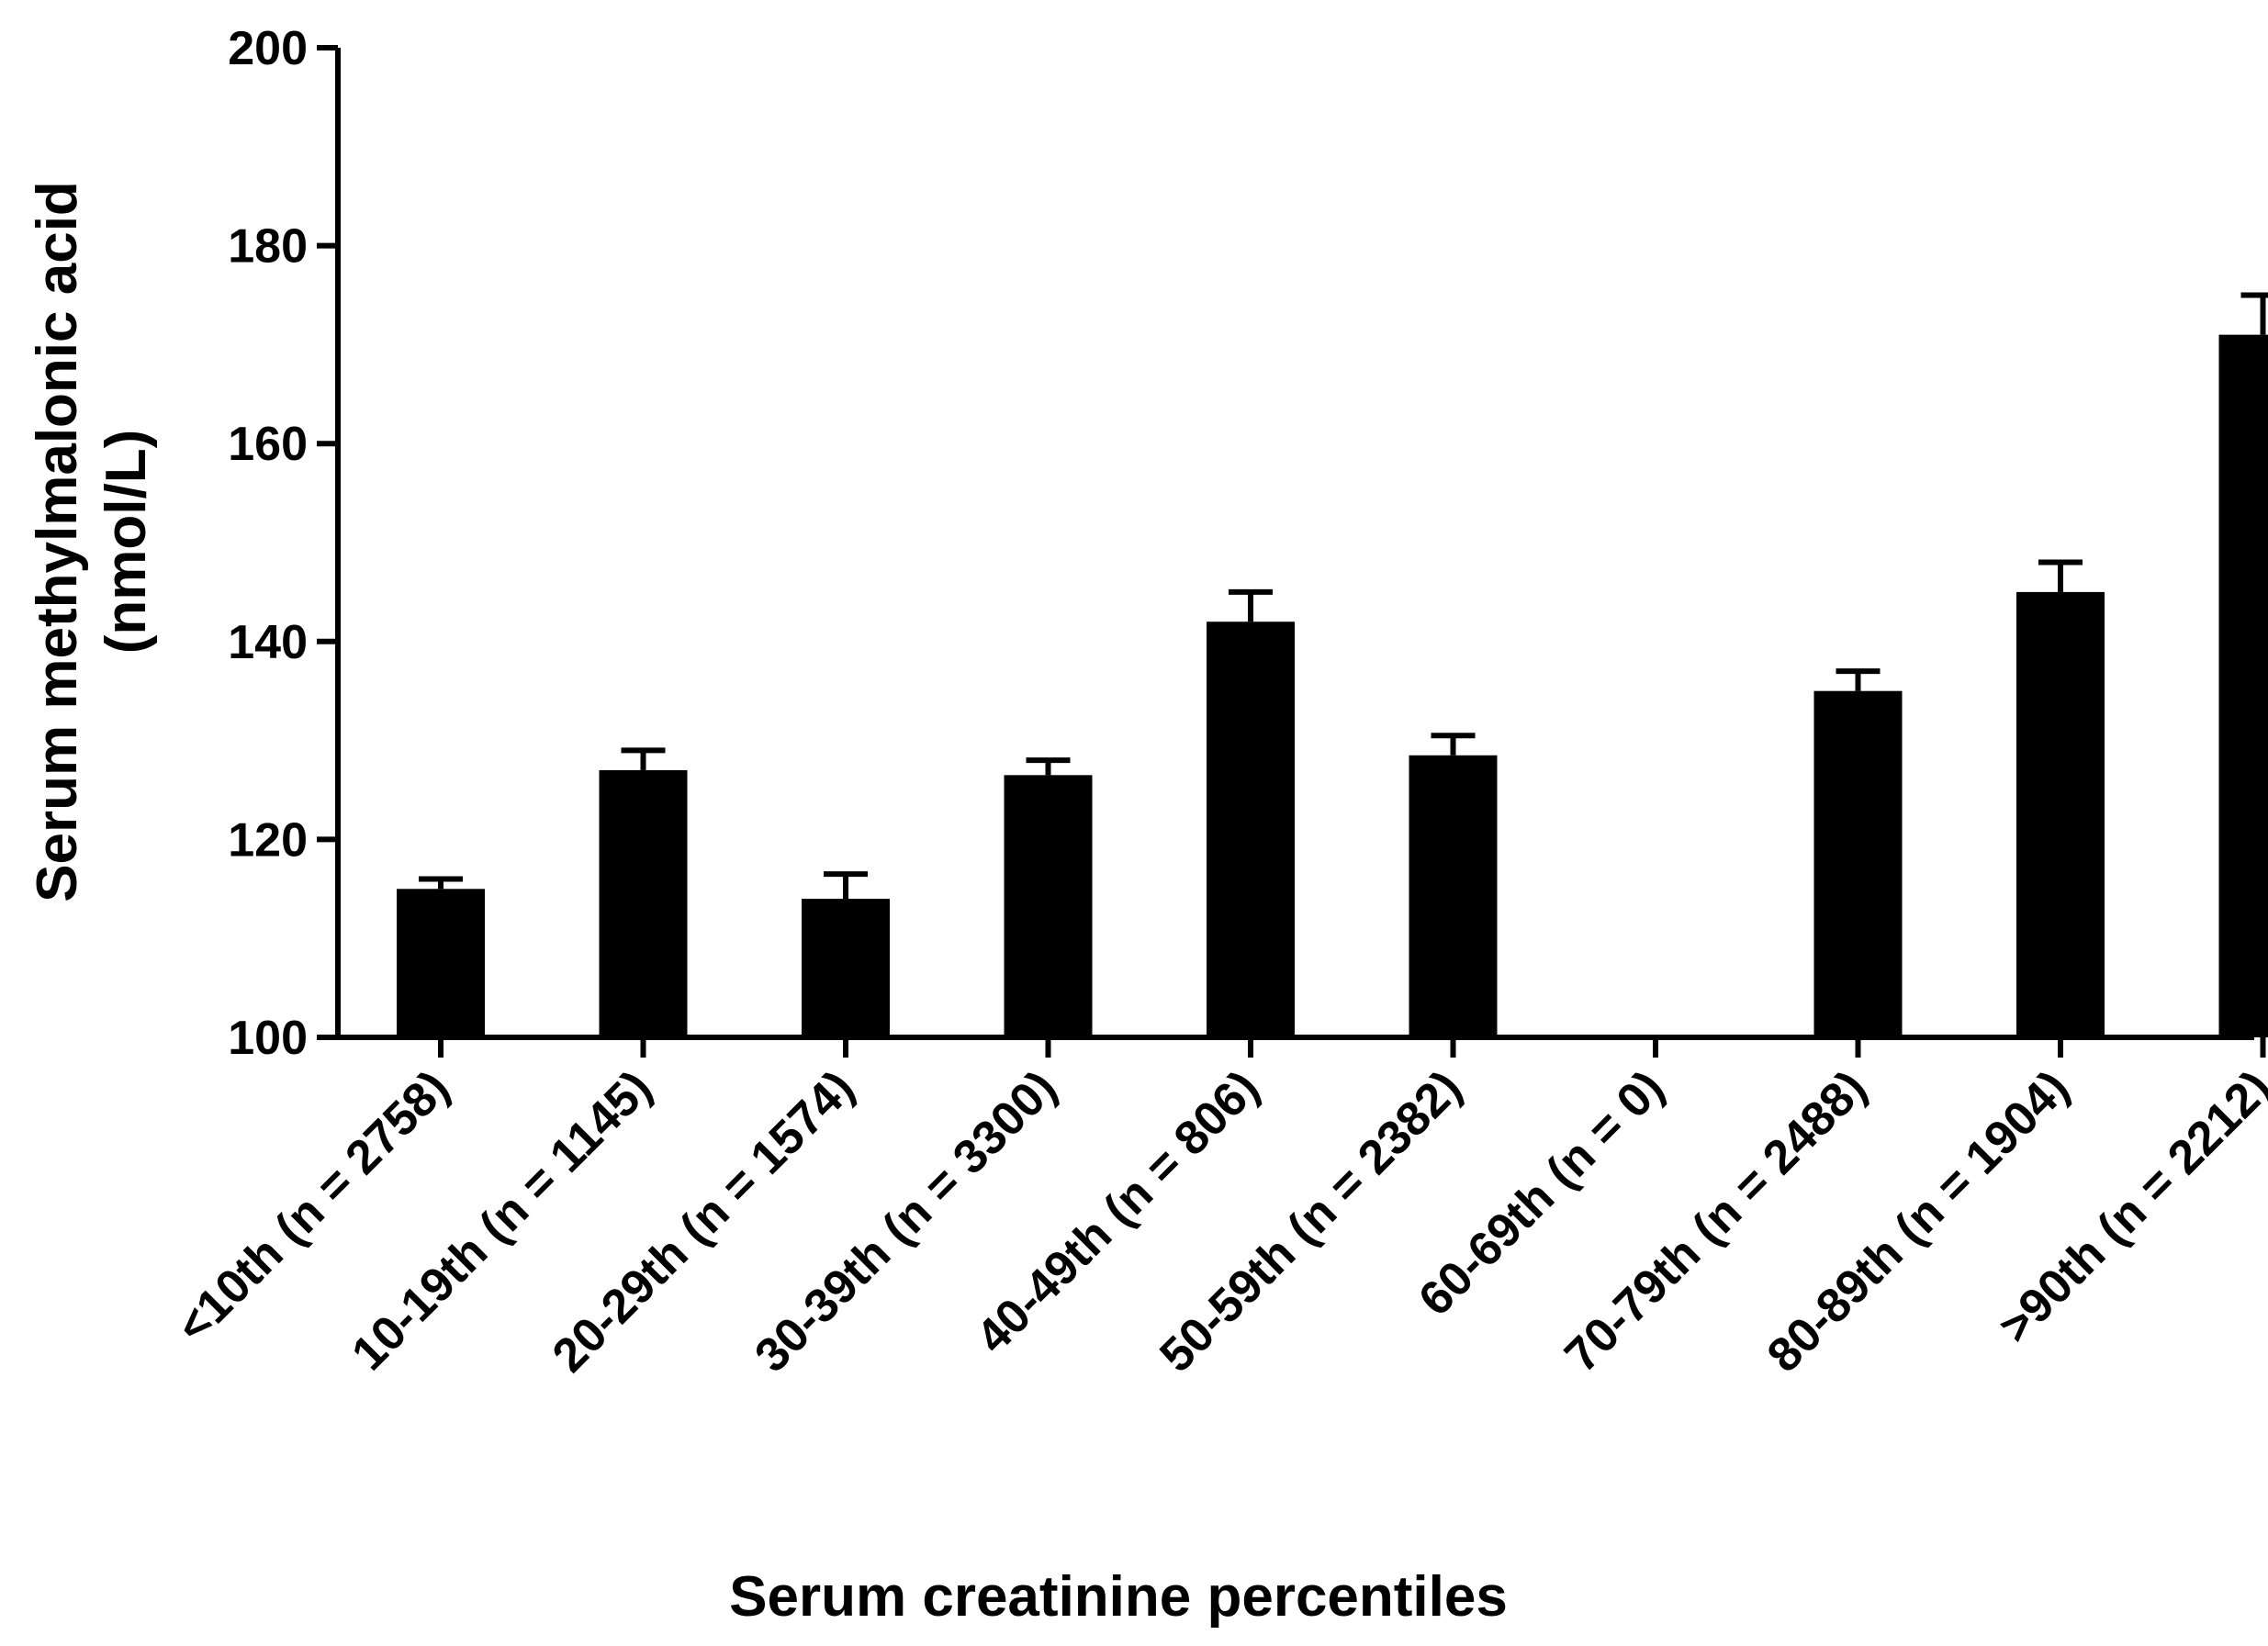  I want to click on y-tick-label: 100, so click(268, 1038).